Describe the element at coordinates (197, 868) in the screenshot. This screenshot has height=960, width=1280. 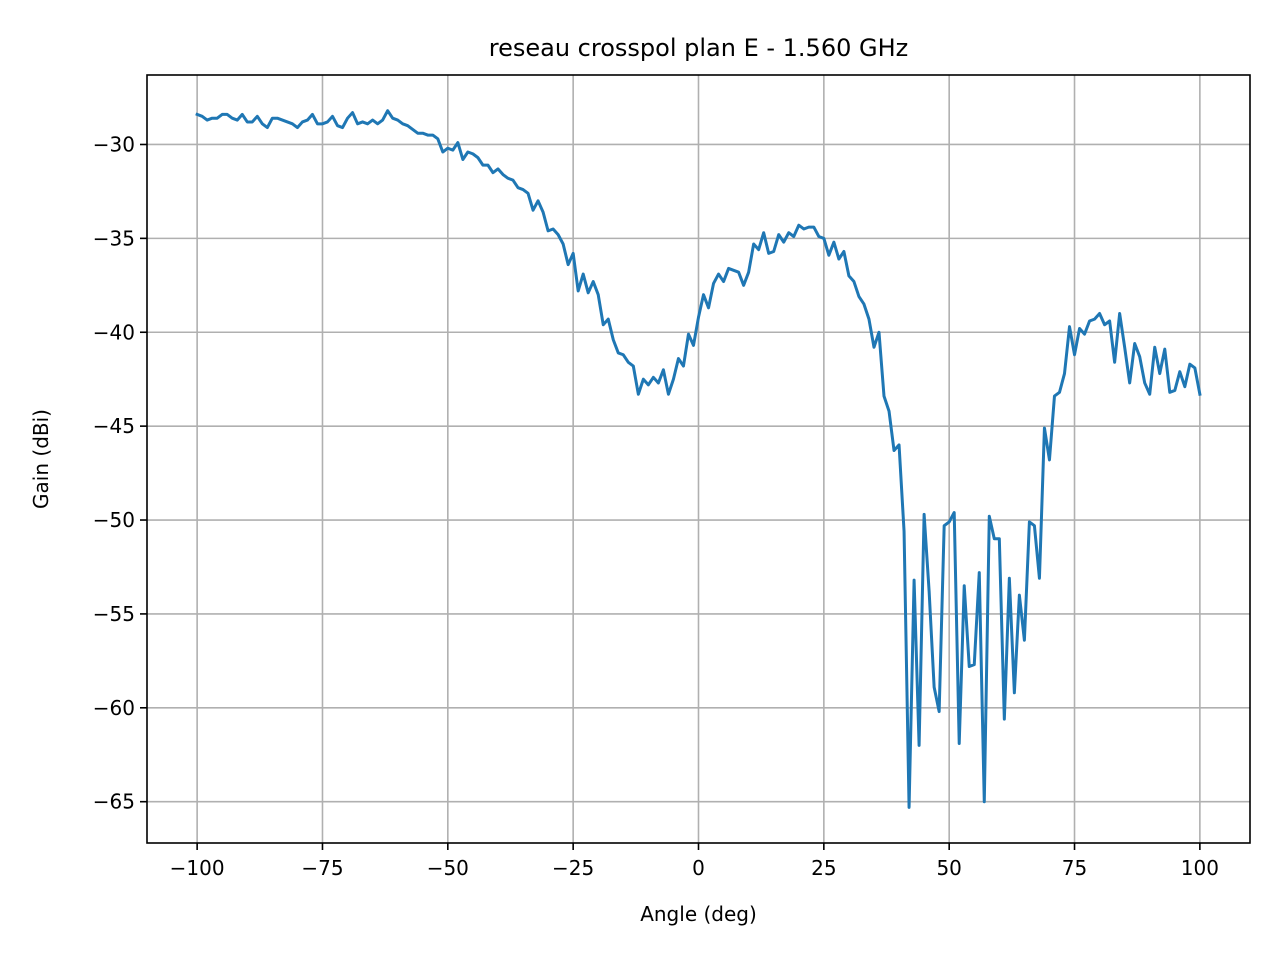
I see `x-tick-label: −100` at that location.